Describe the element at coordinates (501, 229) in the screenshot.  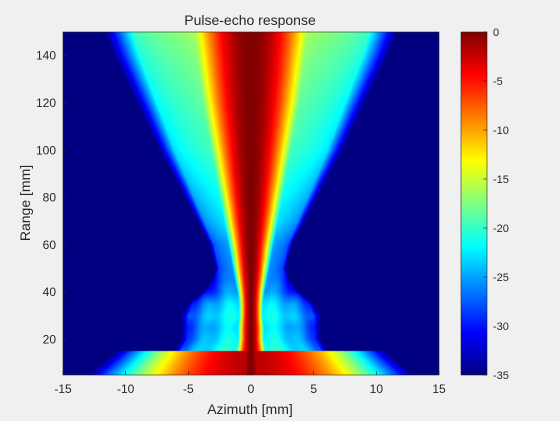
I see `colorbar-tick-label: -20` at that location.